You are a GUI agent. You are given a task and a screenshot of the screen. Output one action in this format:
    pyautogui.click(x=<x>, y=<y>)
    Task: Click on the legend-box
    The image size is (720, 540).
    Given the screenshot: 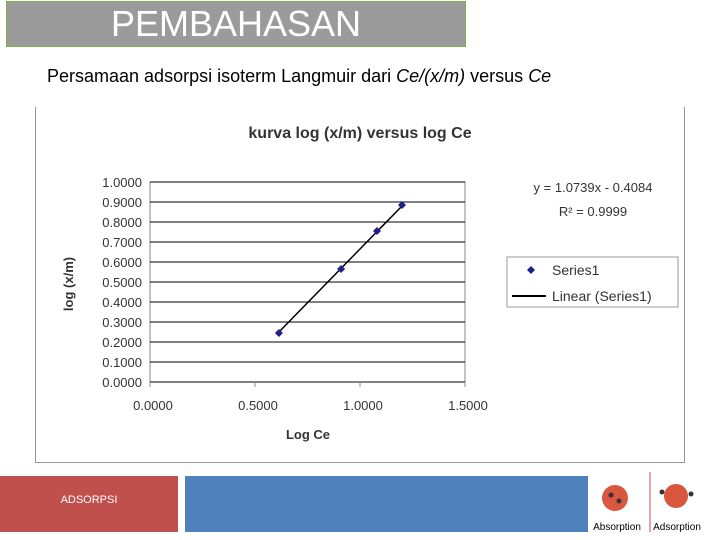 What is the action you would take?
    pyautogui.click(x=592, y=282)
    